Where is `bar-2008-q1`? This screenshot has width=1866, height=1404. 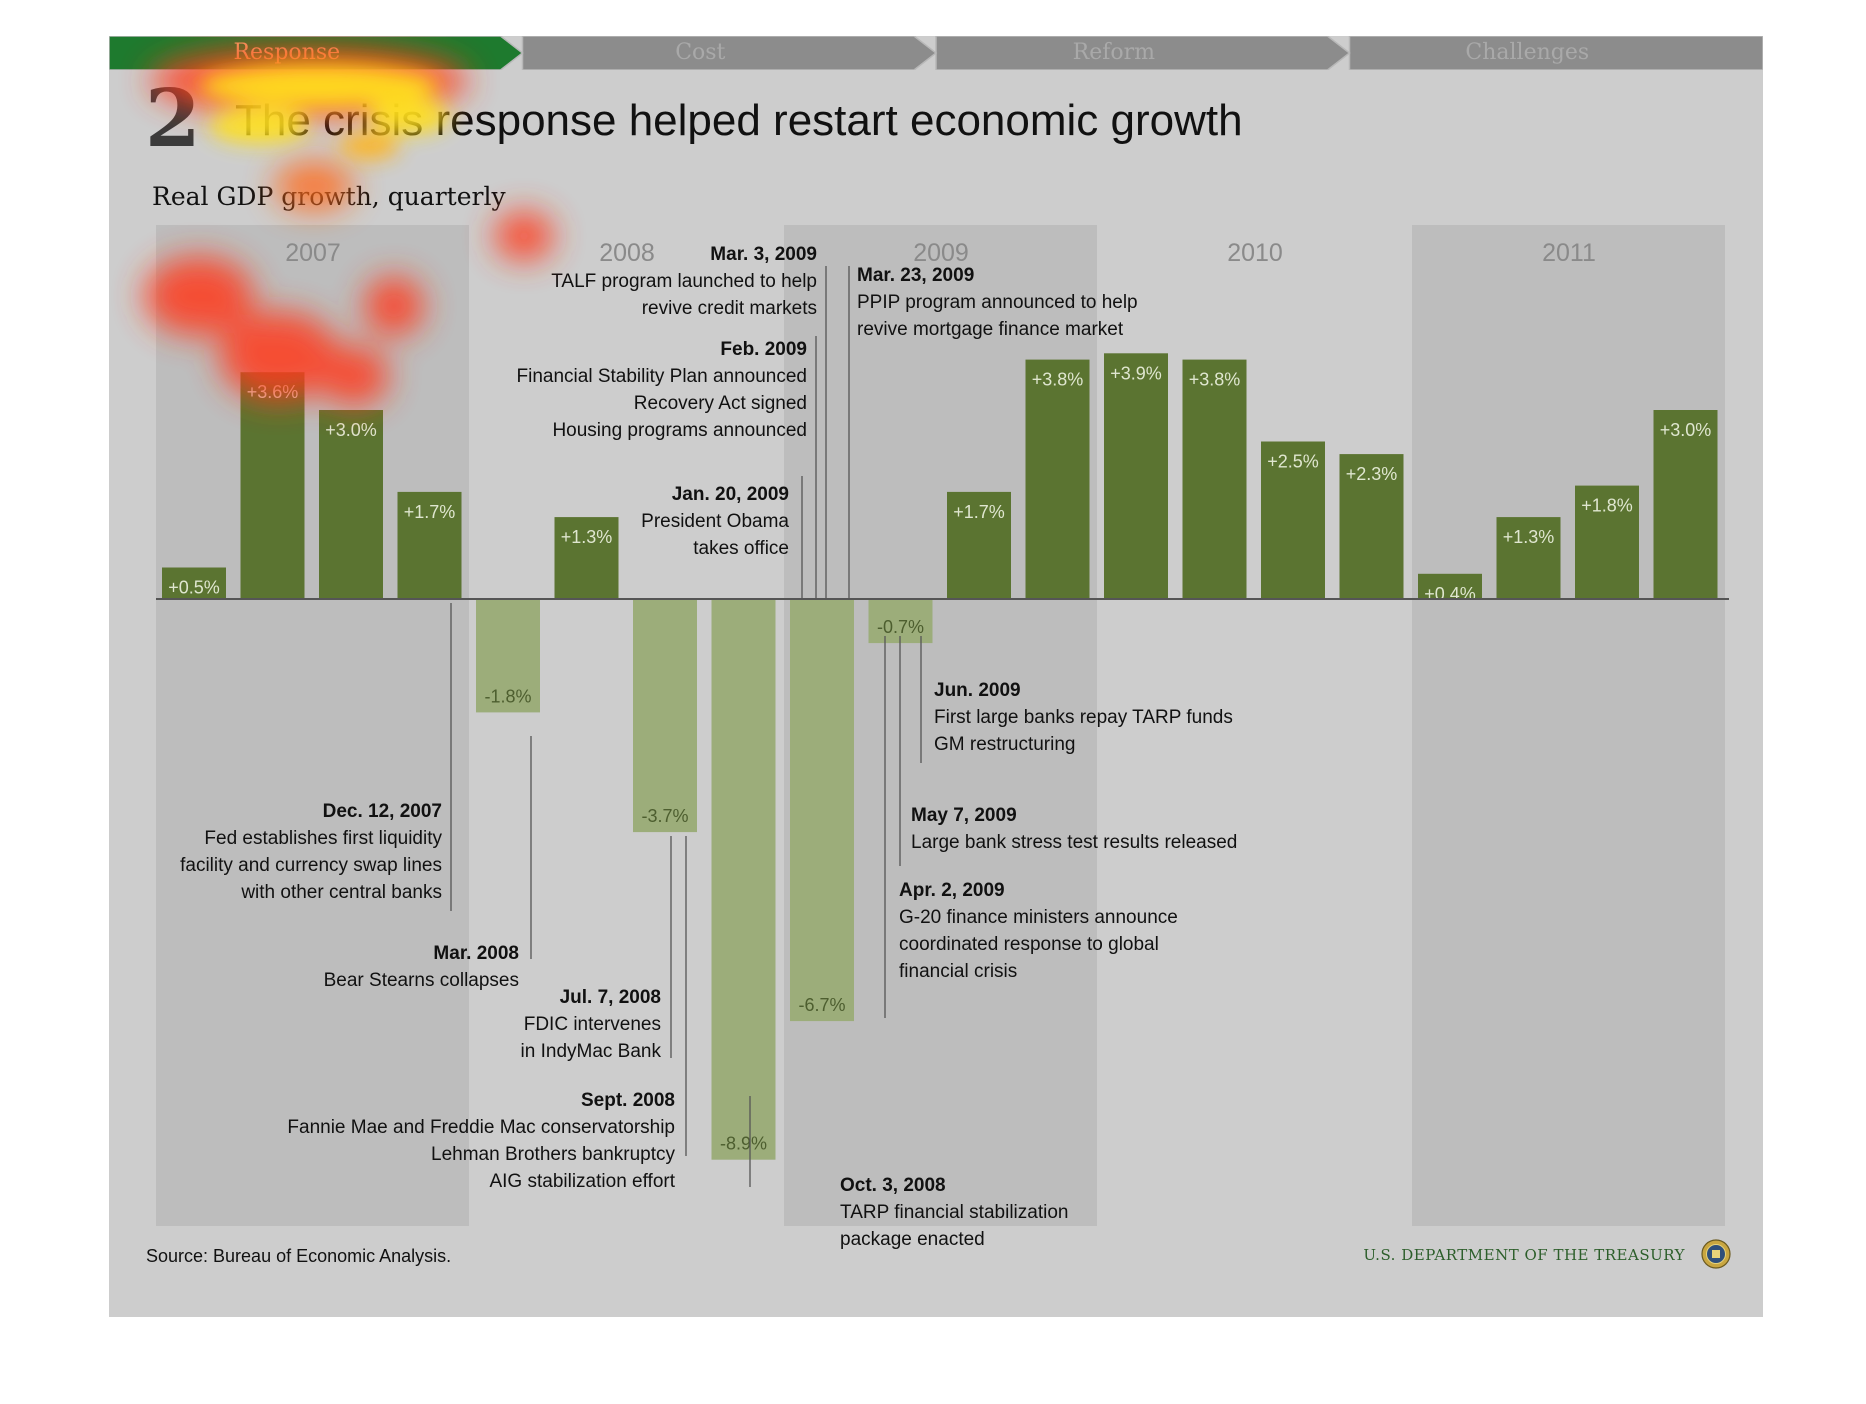 bar-2008-q1 is located at coordinates (508, 656).